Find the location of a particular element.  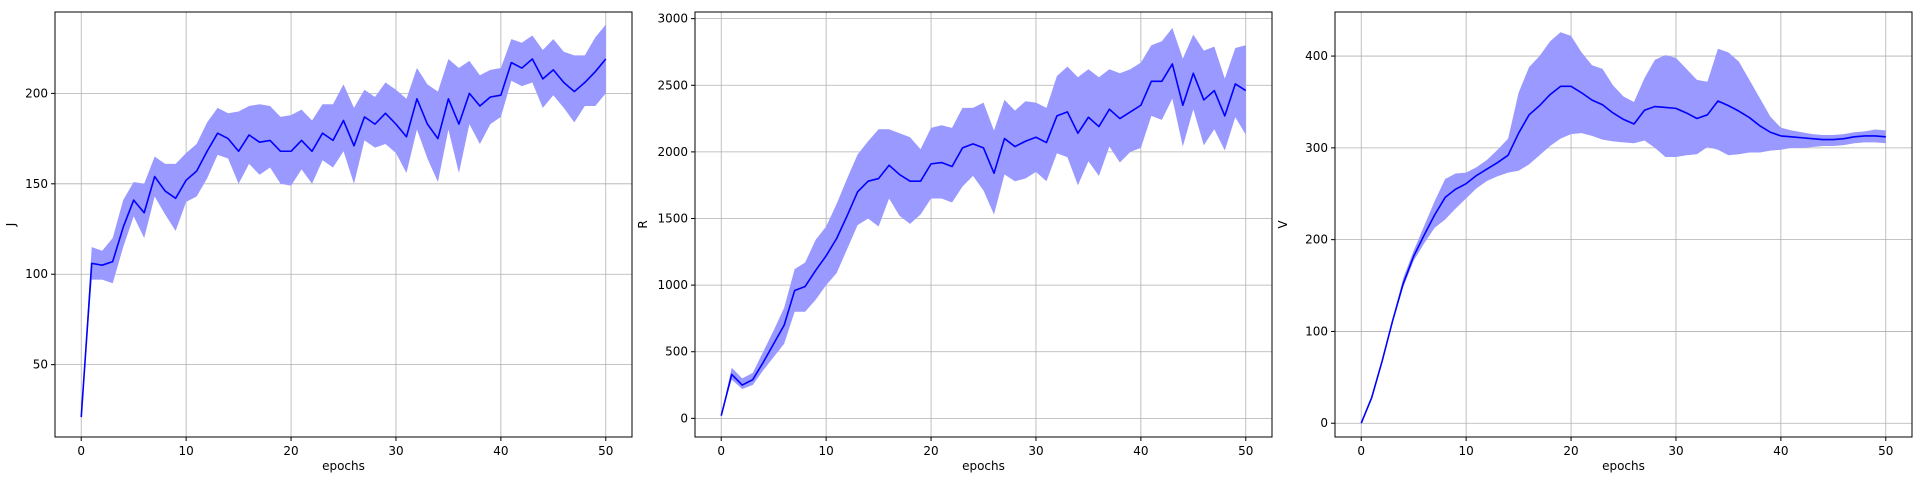

y-tick-label: 150 is located at coordinates (36, 184).